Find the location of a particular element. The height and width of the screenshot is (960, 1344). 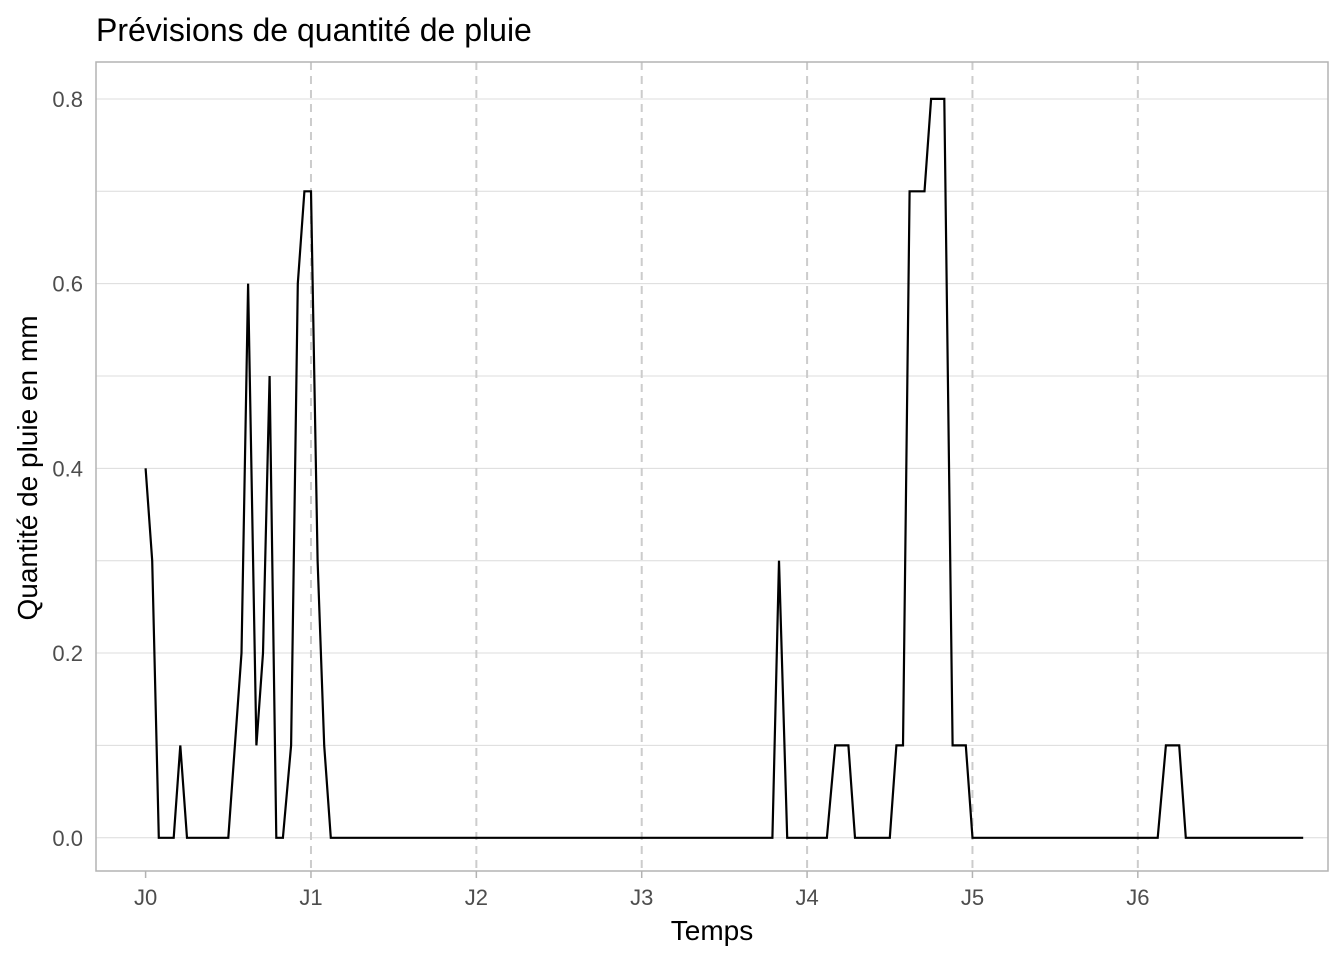

y-axis-title: Quantité de pluie en mm is located at coordinates (27, 467).